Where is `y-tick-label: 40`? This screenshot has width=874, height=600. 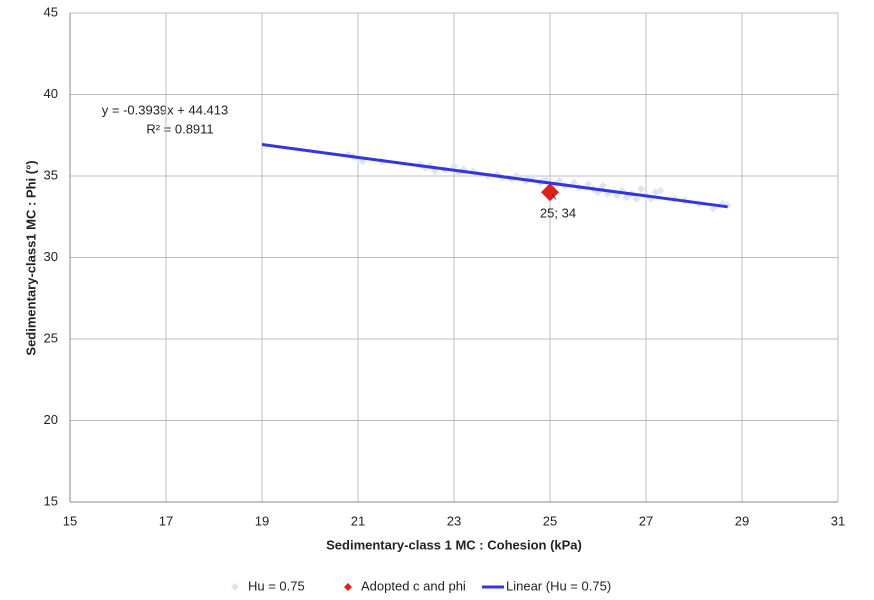
y-tick-label: 40 is located at coordinates (51, 93).